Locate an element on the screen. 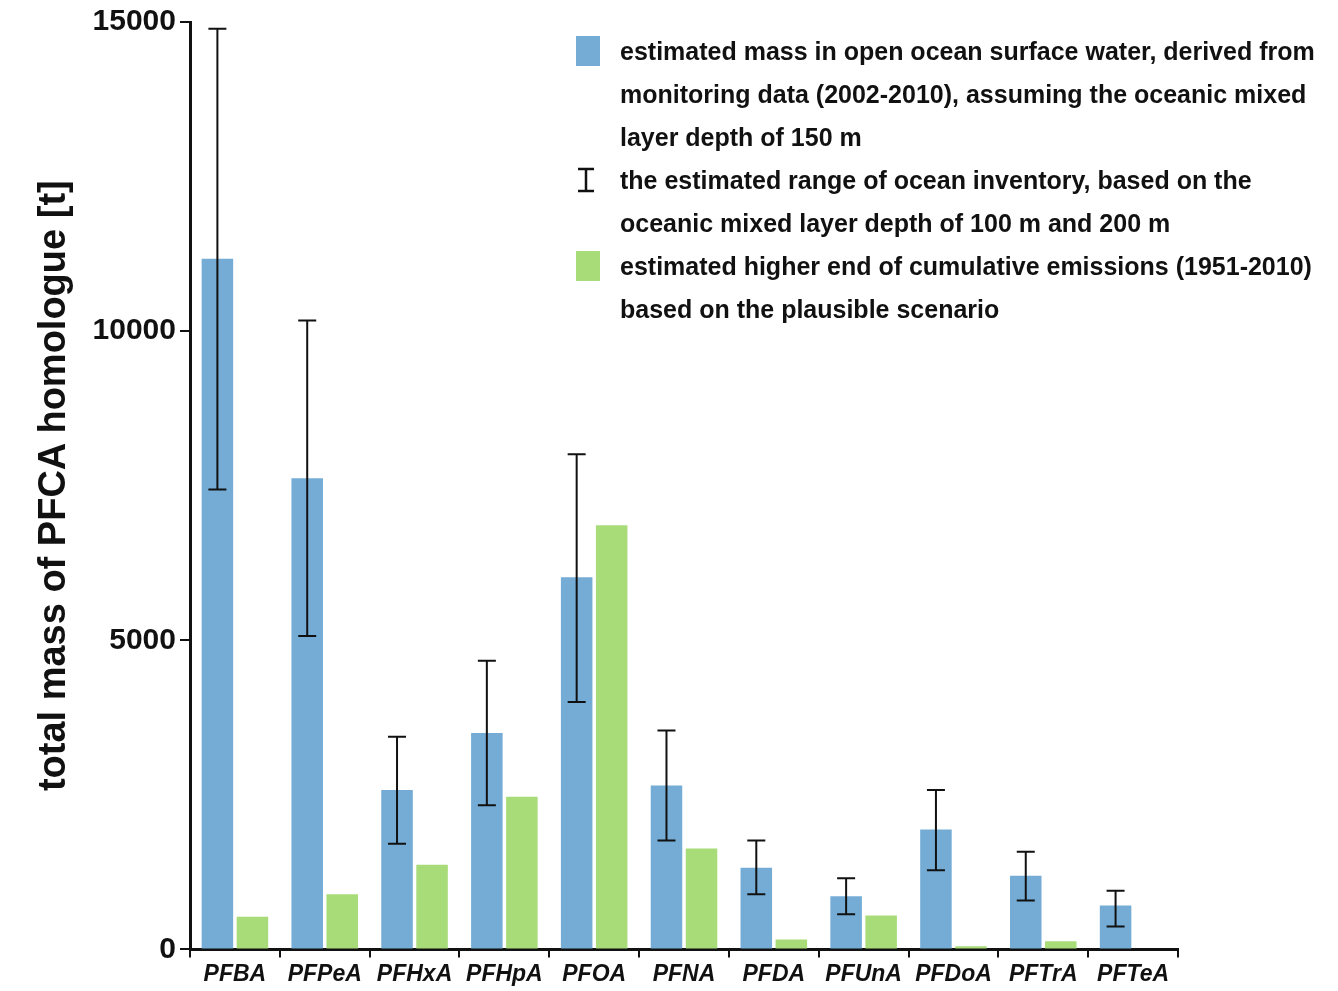 The image size is (1338, 991). x-tick-label: PFHxA is located at coordinates (414, 972).